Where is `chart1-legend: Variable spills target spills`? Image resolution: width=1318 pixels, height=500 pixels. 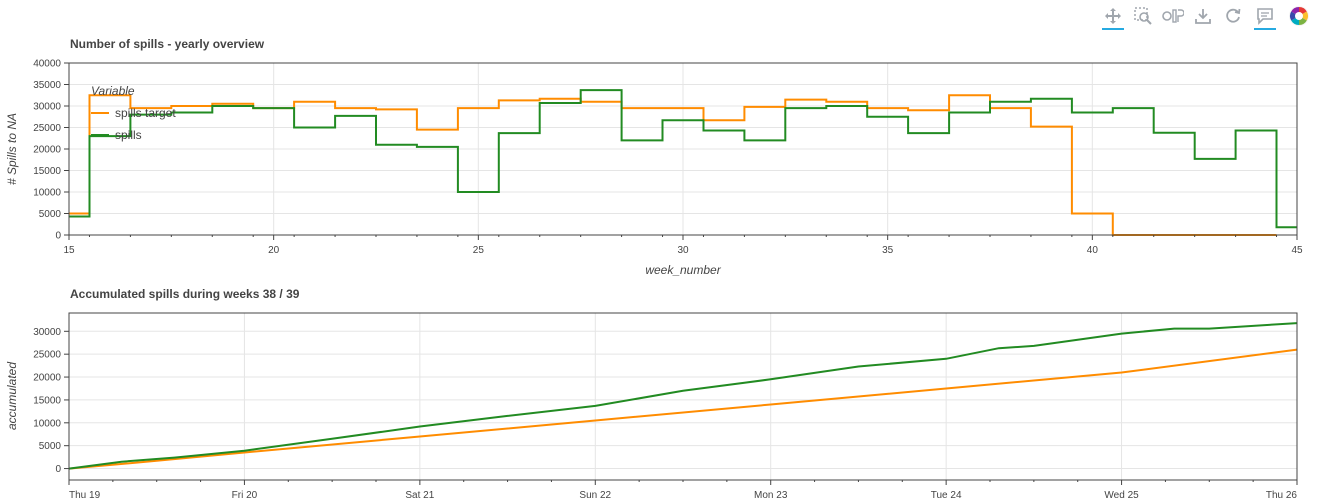
chart1-legend: Variable spills target spills is located at coordinates (133, 113).